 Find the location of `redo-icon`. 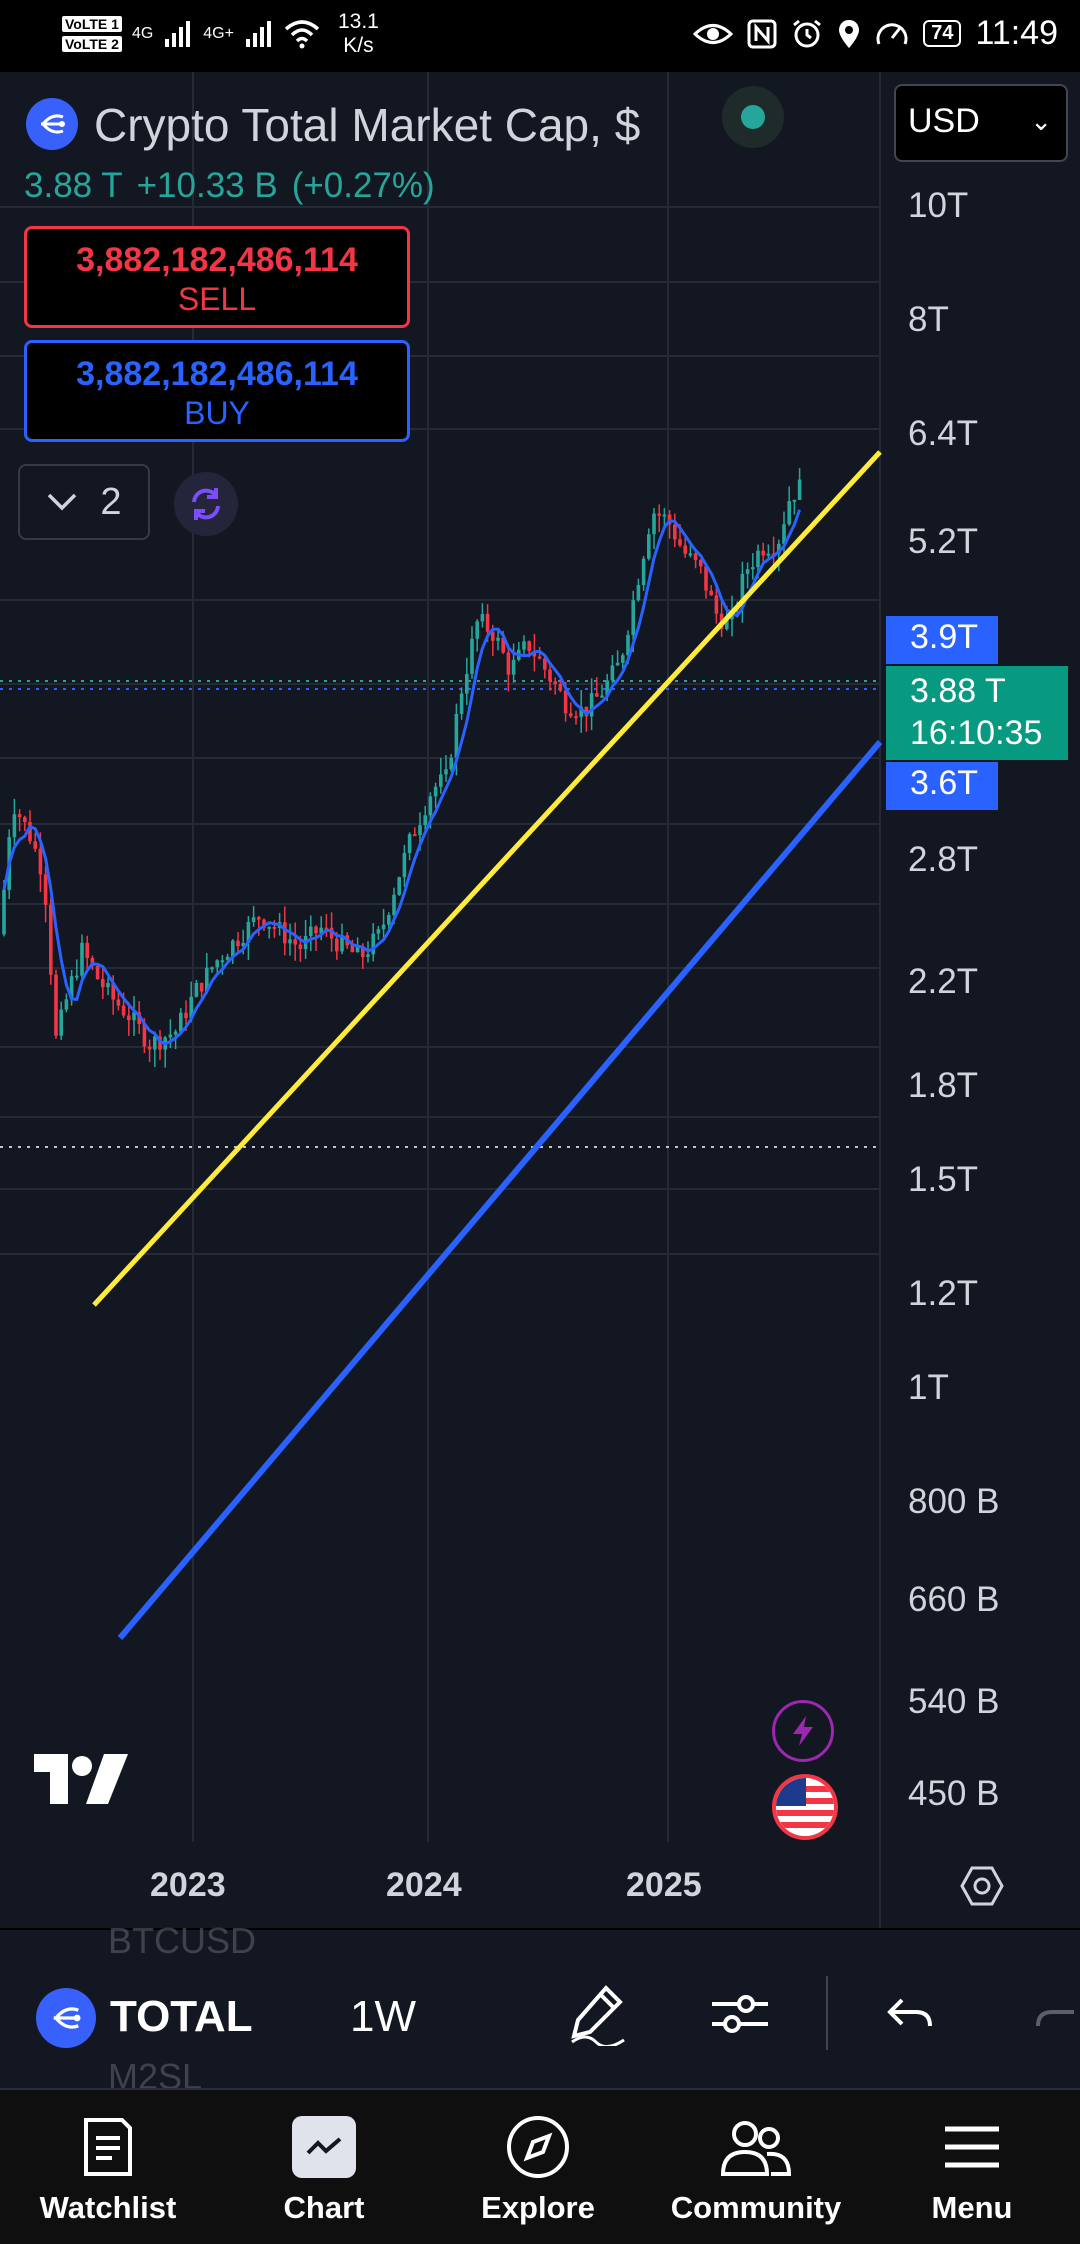

redo-icon is located at coordinates (1057, 2014).